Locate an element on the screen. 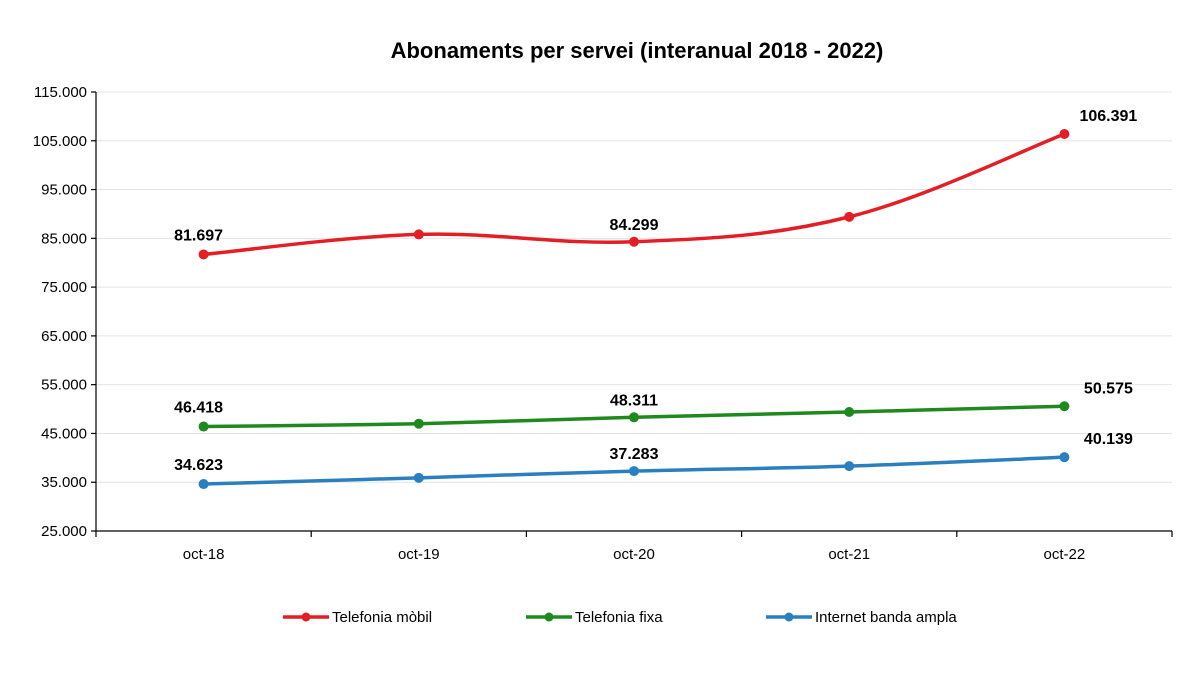 Image resolution: width=1200 pixels, height=675 pixels. y-tick-label: 115.000 is located at coordinates (60, 92).